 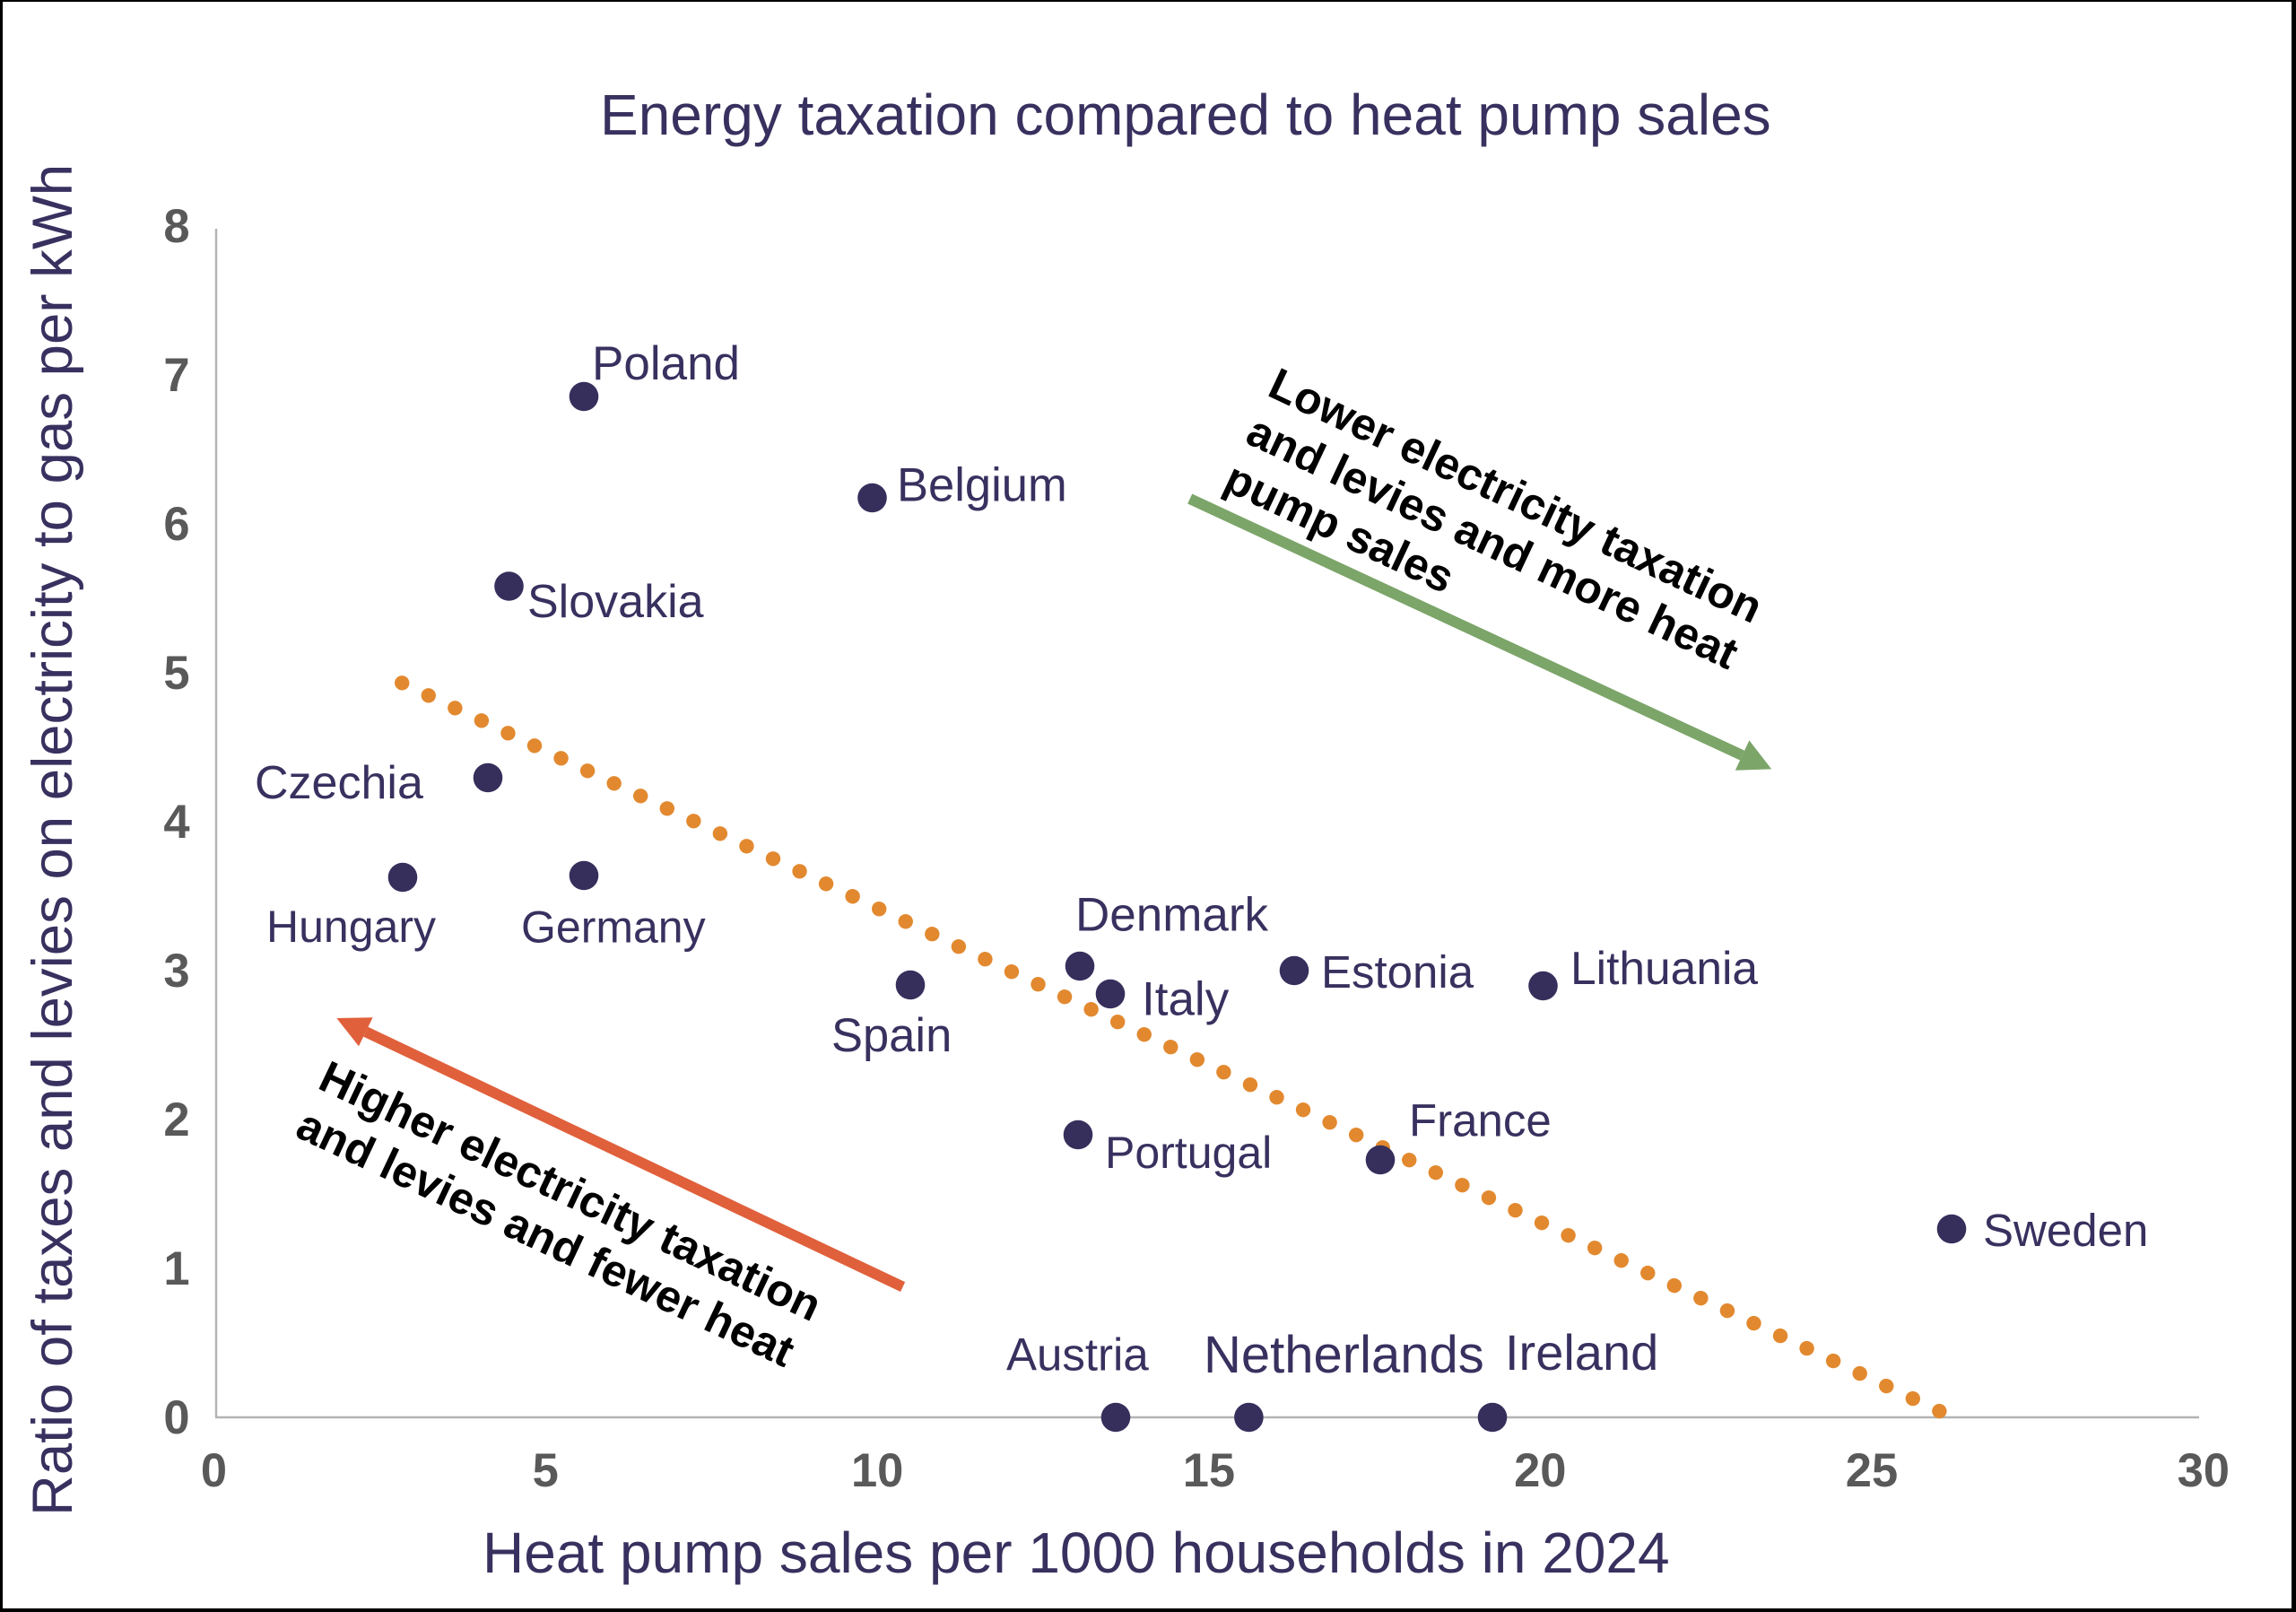 I want to click on svg-text: Portugal, so click(x=1188, y=1153).